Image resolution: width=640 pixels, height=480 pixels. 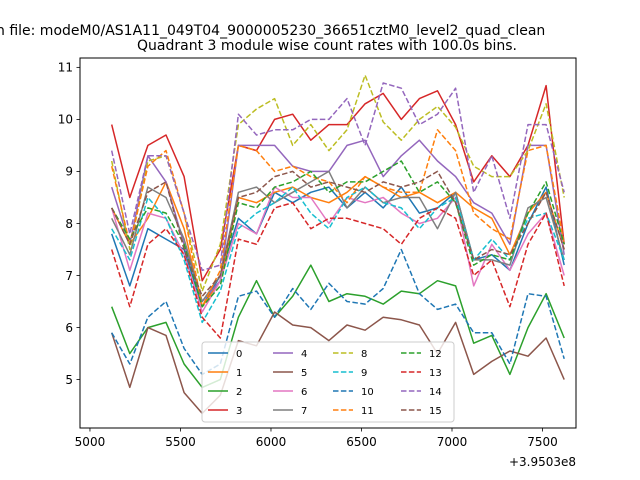 I want to click on legend-label-0: 0, so click(x=239, y=354).